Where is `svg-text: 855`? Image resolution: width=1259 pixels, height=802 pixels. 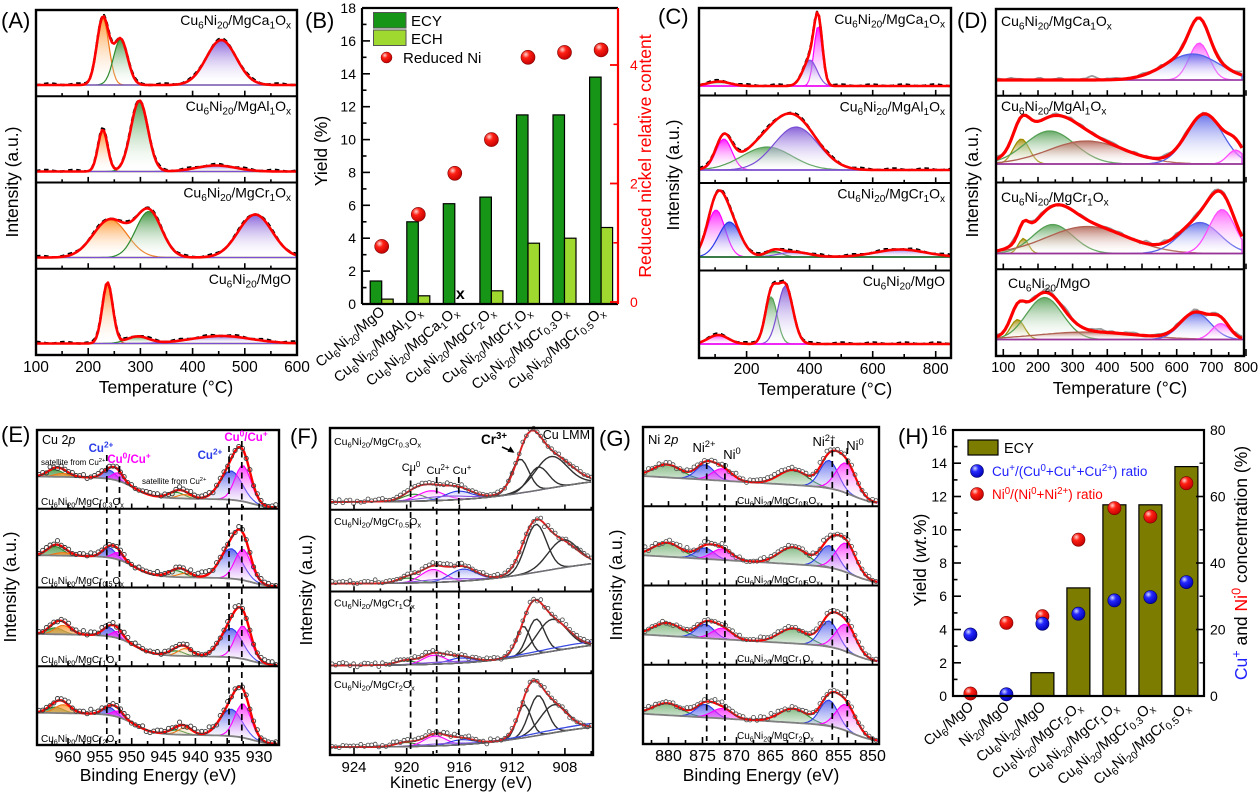 svg-text: 855 is located at coordinates (838, 756).